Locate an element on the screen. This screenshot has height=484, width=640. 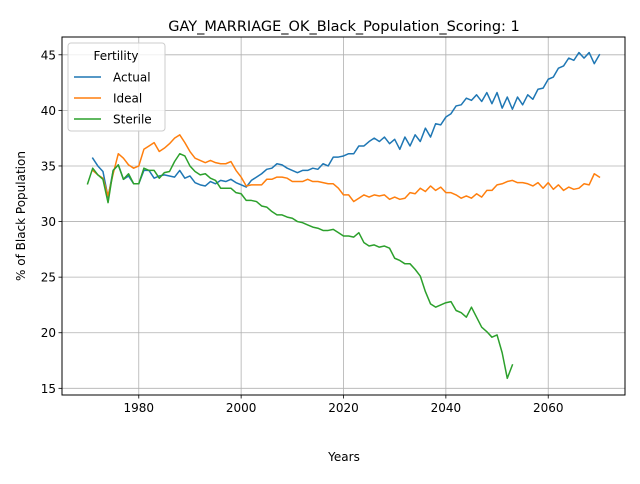
y-tick-label: 25 is located at coordinates (48, 278).